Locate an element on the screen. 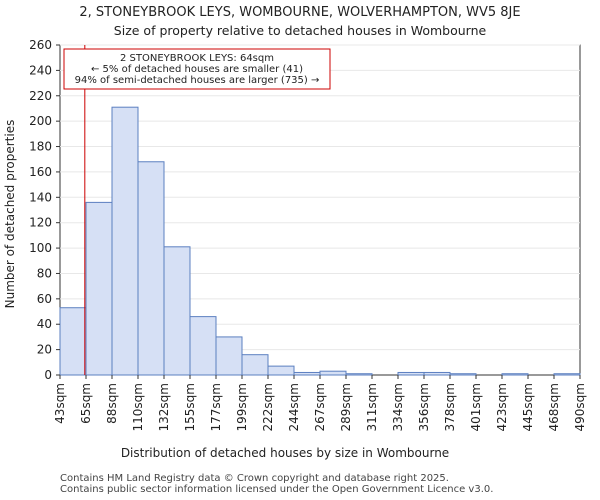  x-tick-label: 110sqm is located at coordinates (138, 407).